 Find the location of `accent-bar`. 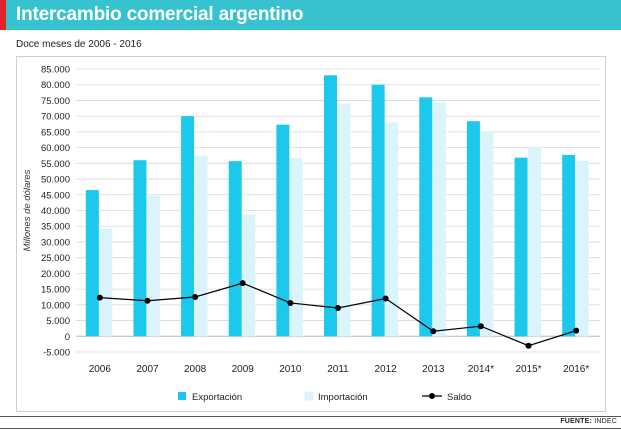

accent-bar is located at coordinates (3, 15).